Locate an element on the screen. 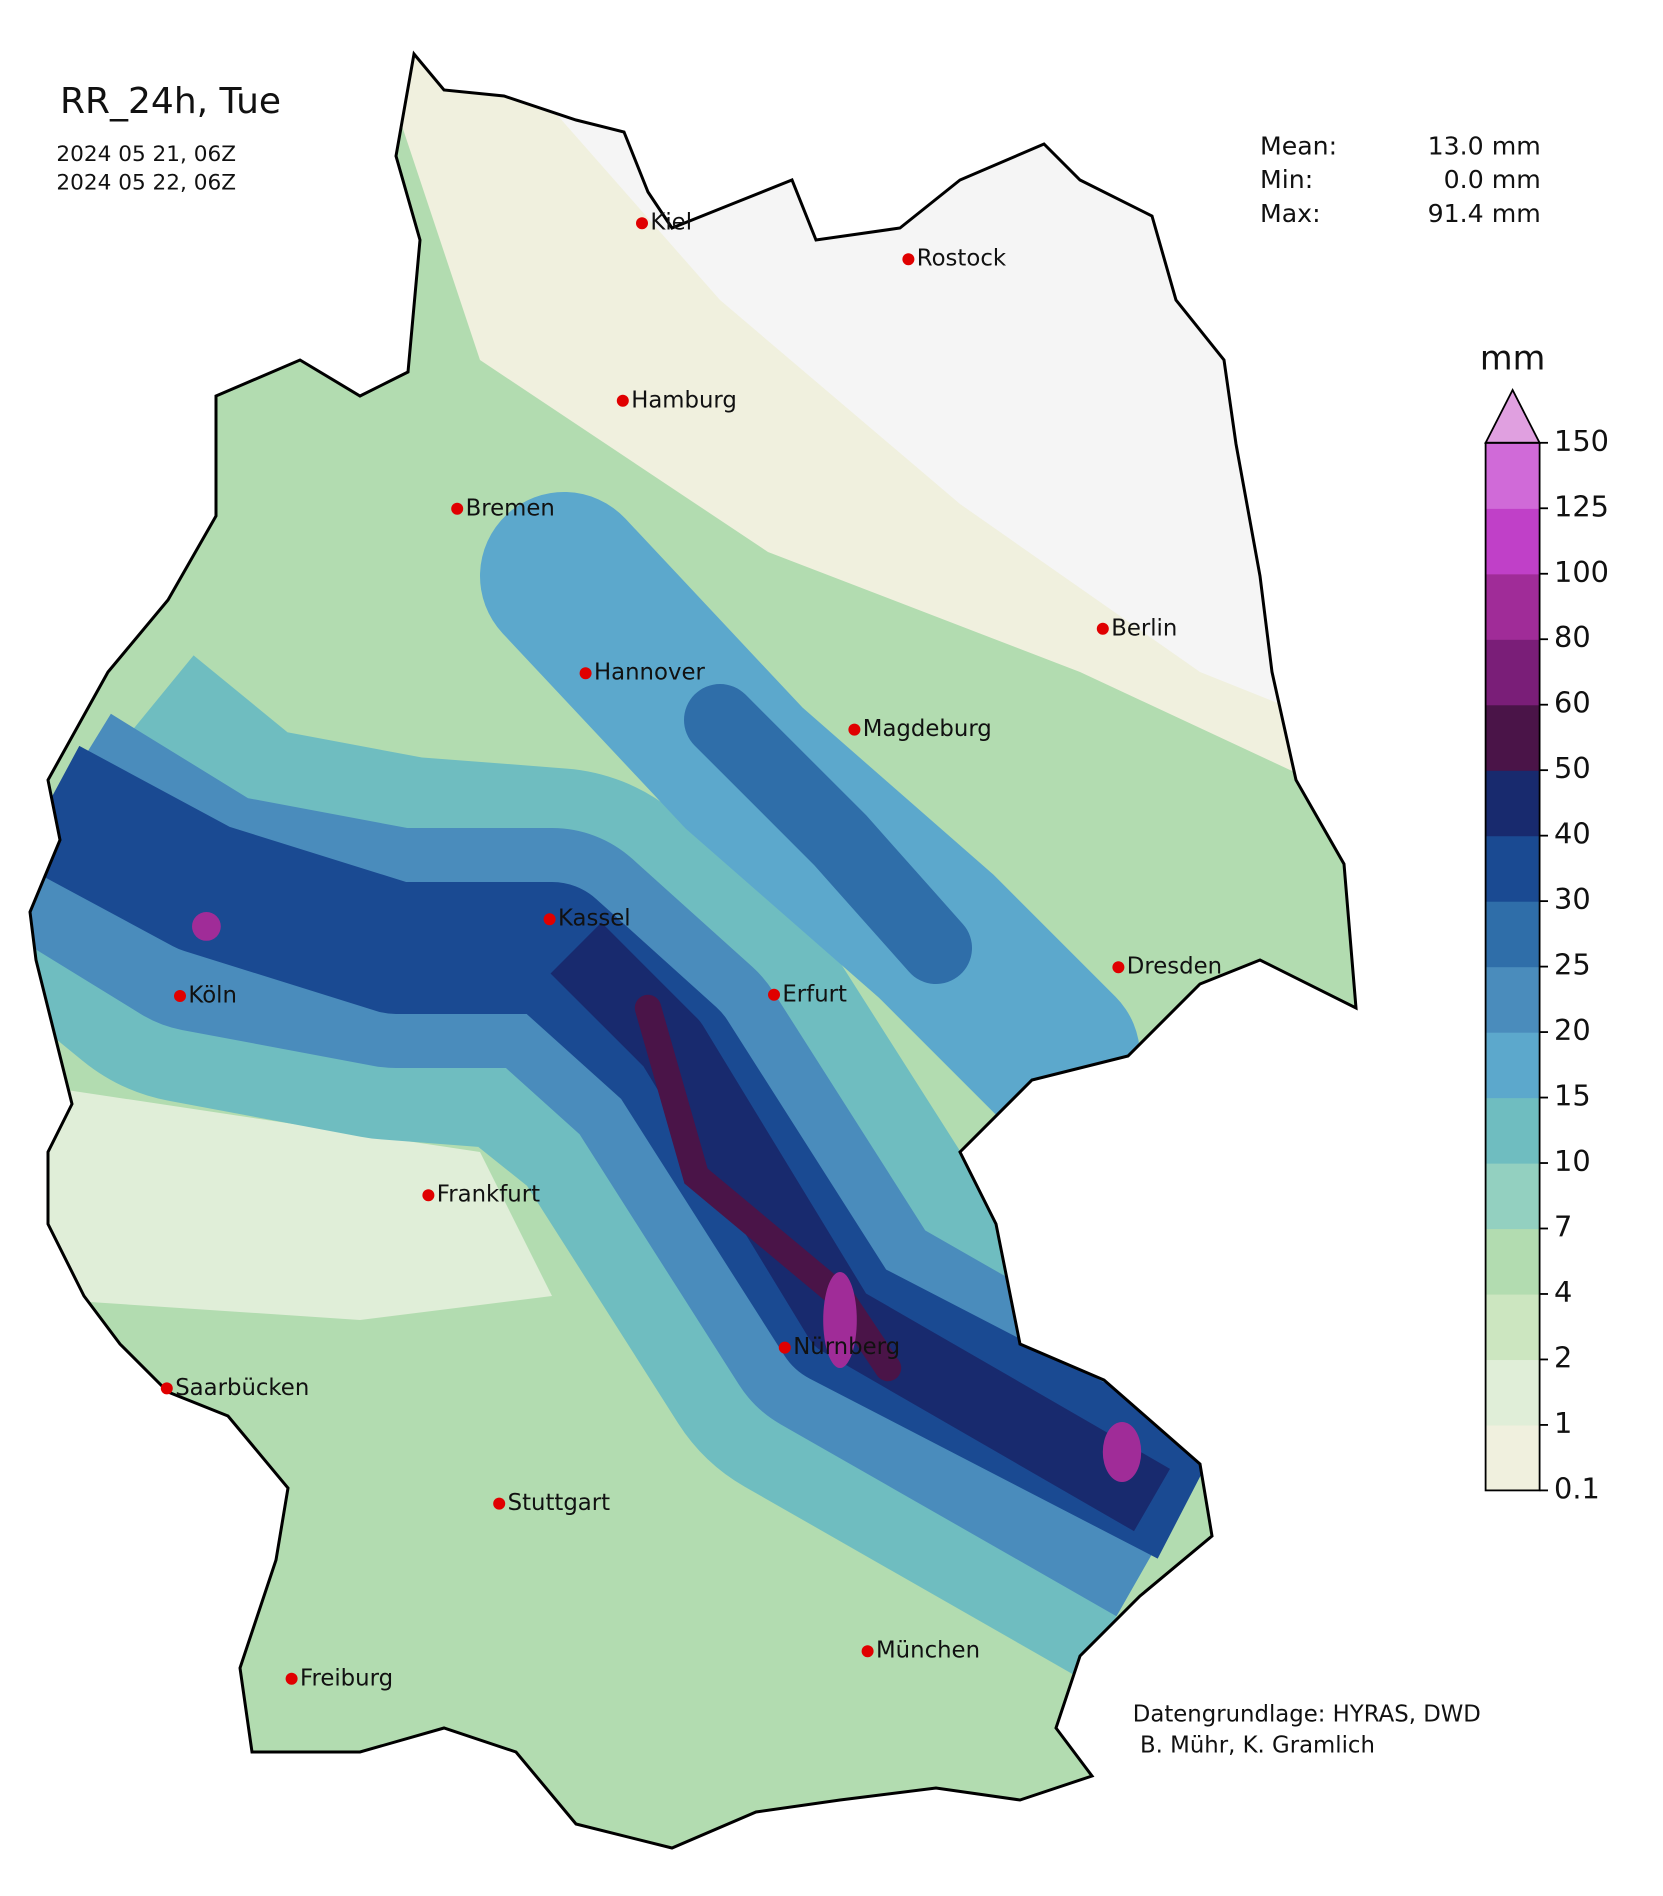 The image size is (1663, 1896). city-label: Hamburg is located at coordinates (684, 400).